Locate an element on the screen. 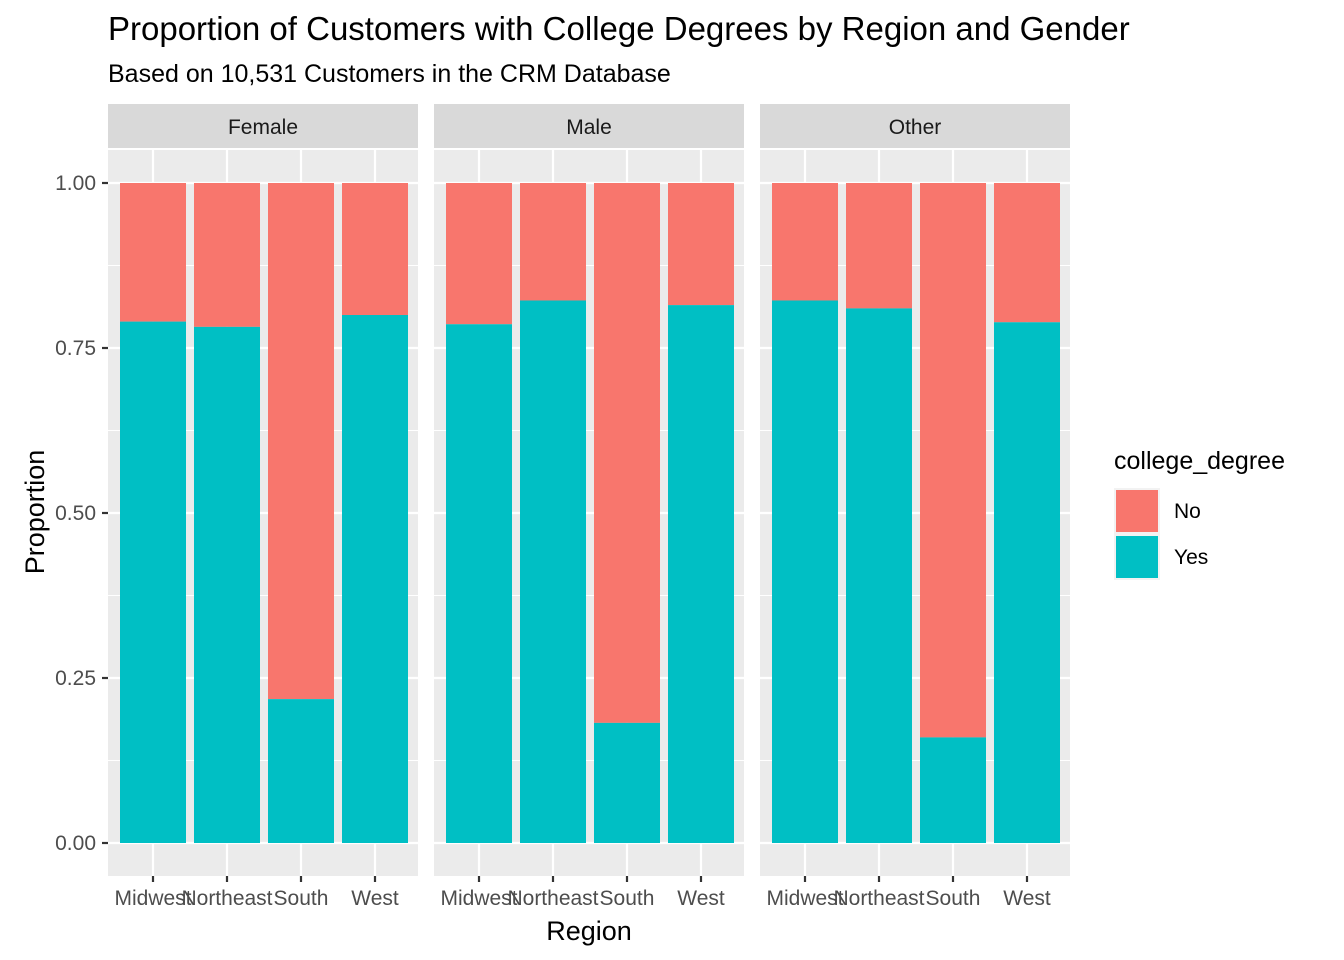  bar-yes-female-south is located at coordinates (301, 771).